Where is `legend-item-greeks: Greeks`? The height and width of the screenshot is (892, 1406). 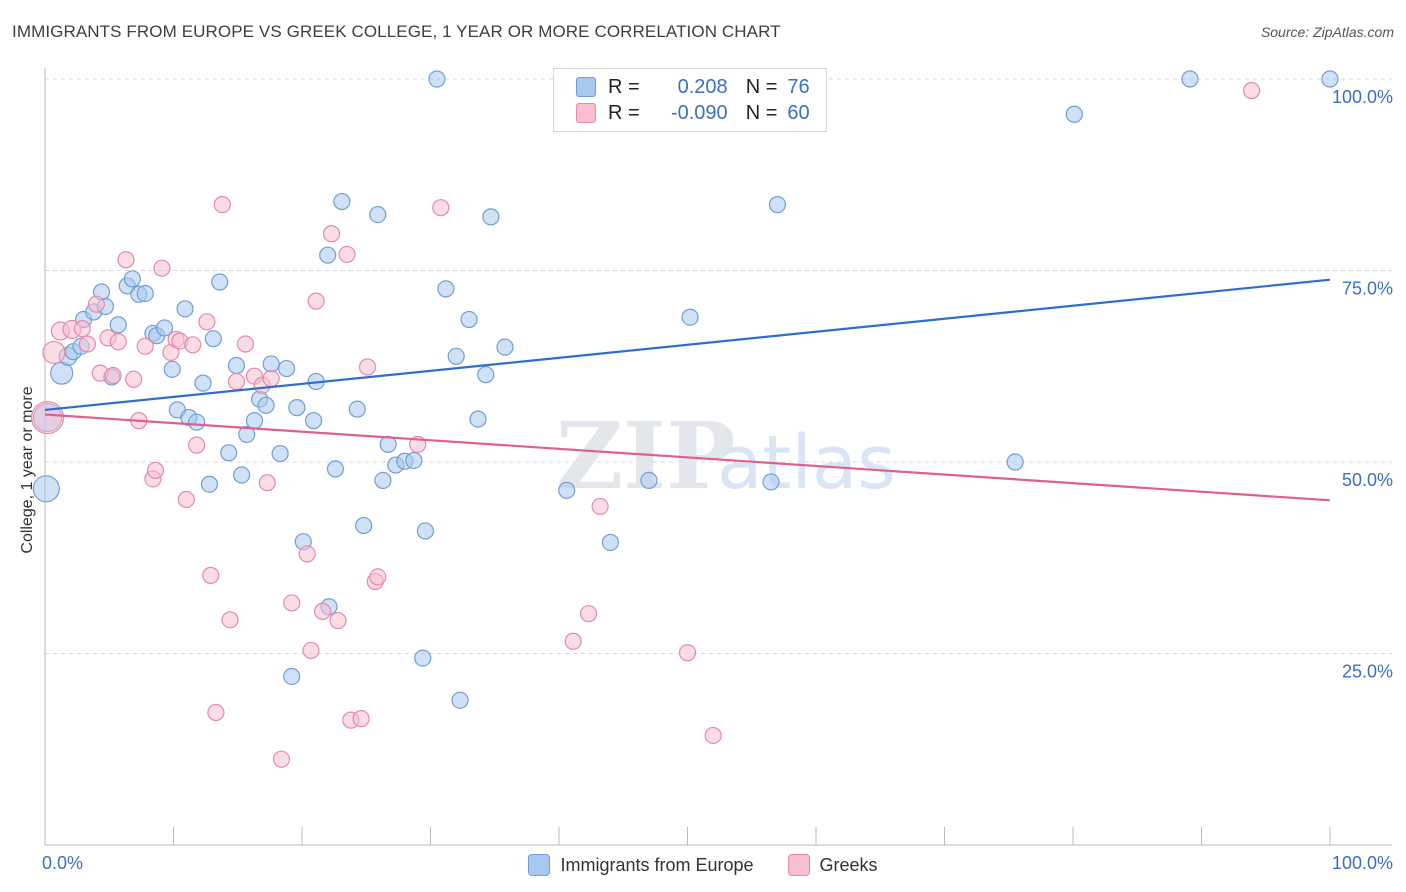 legend-item-greeks: Greeks is located at coordinates (832, 865).